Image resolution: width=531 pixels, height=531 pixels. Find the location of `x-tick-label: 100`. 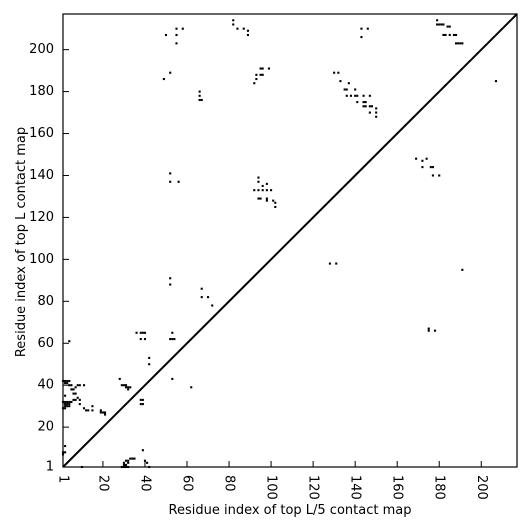

x-tick-label: 100 is located at coordinates (271, 487).